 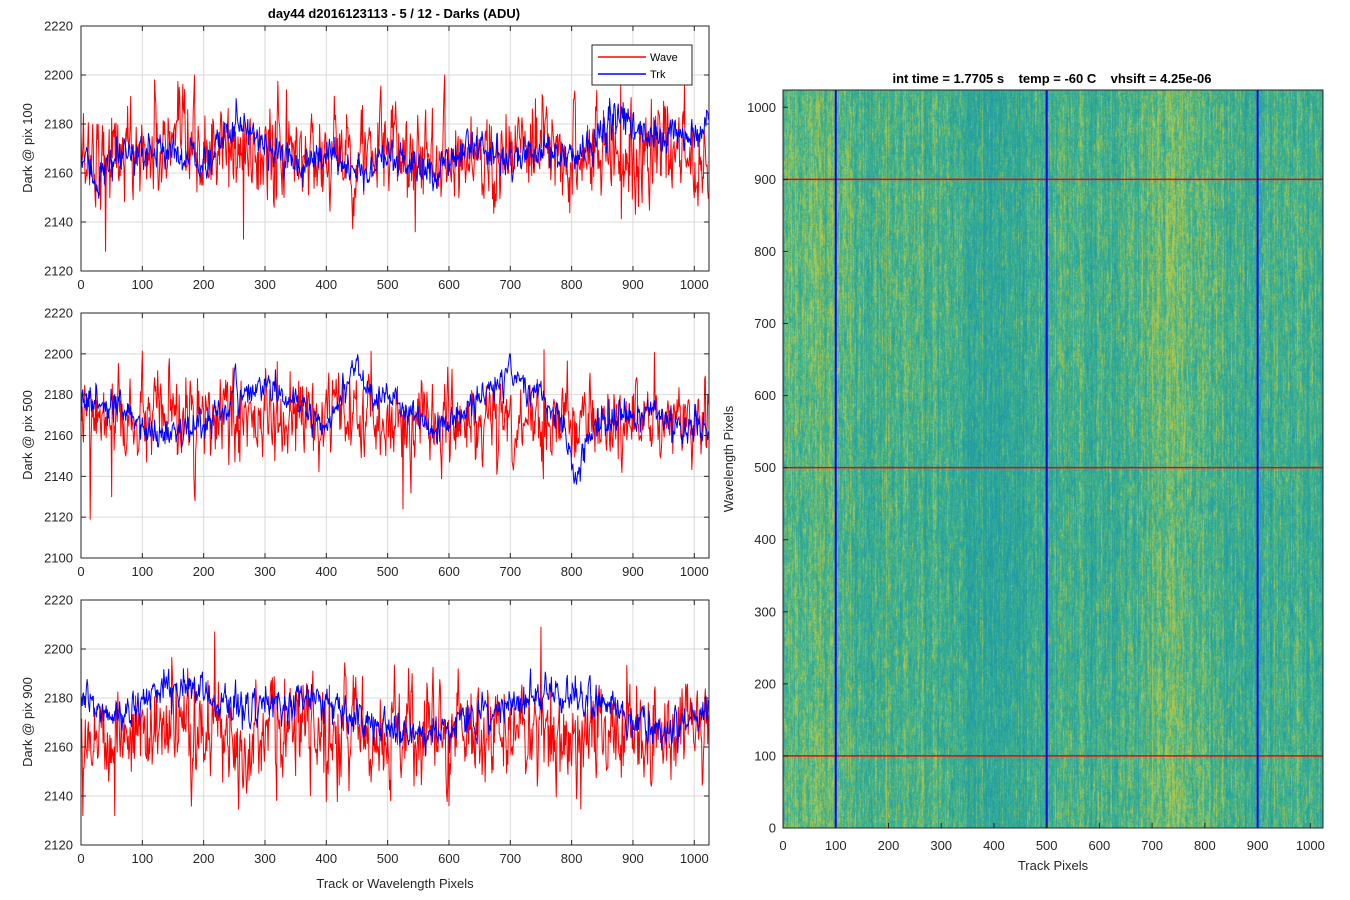 I want to click on panel-3-ylabel: Dark @ pix 900, so click(x=27, y=722).